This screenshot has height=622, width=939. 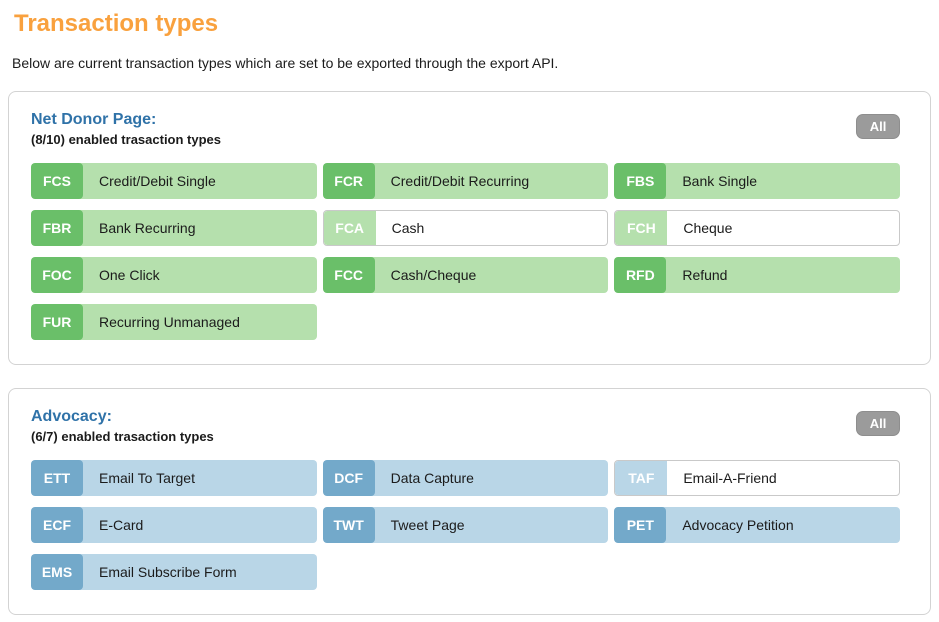 I want to click on transaction-type-tile: DCF Data Capture, so click(x=465, y=478).